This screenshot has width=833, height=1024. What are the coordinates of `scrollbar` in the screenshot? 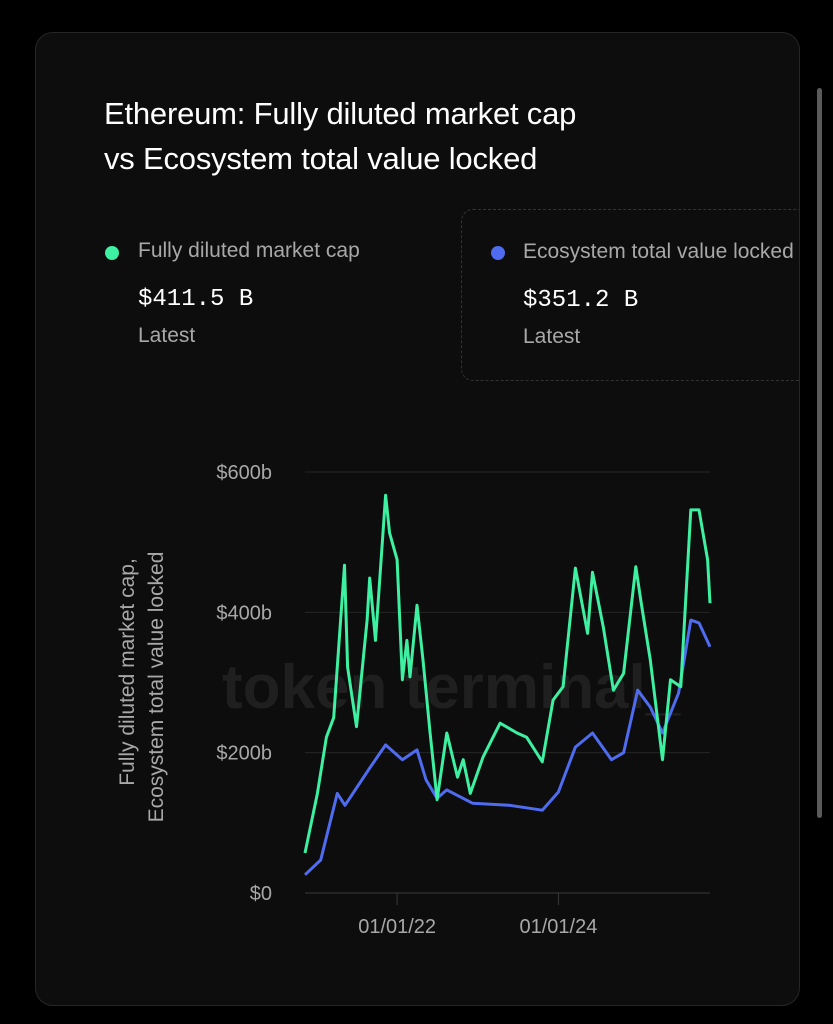 It's located at (819, 453).